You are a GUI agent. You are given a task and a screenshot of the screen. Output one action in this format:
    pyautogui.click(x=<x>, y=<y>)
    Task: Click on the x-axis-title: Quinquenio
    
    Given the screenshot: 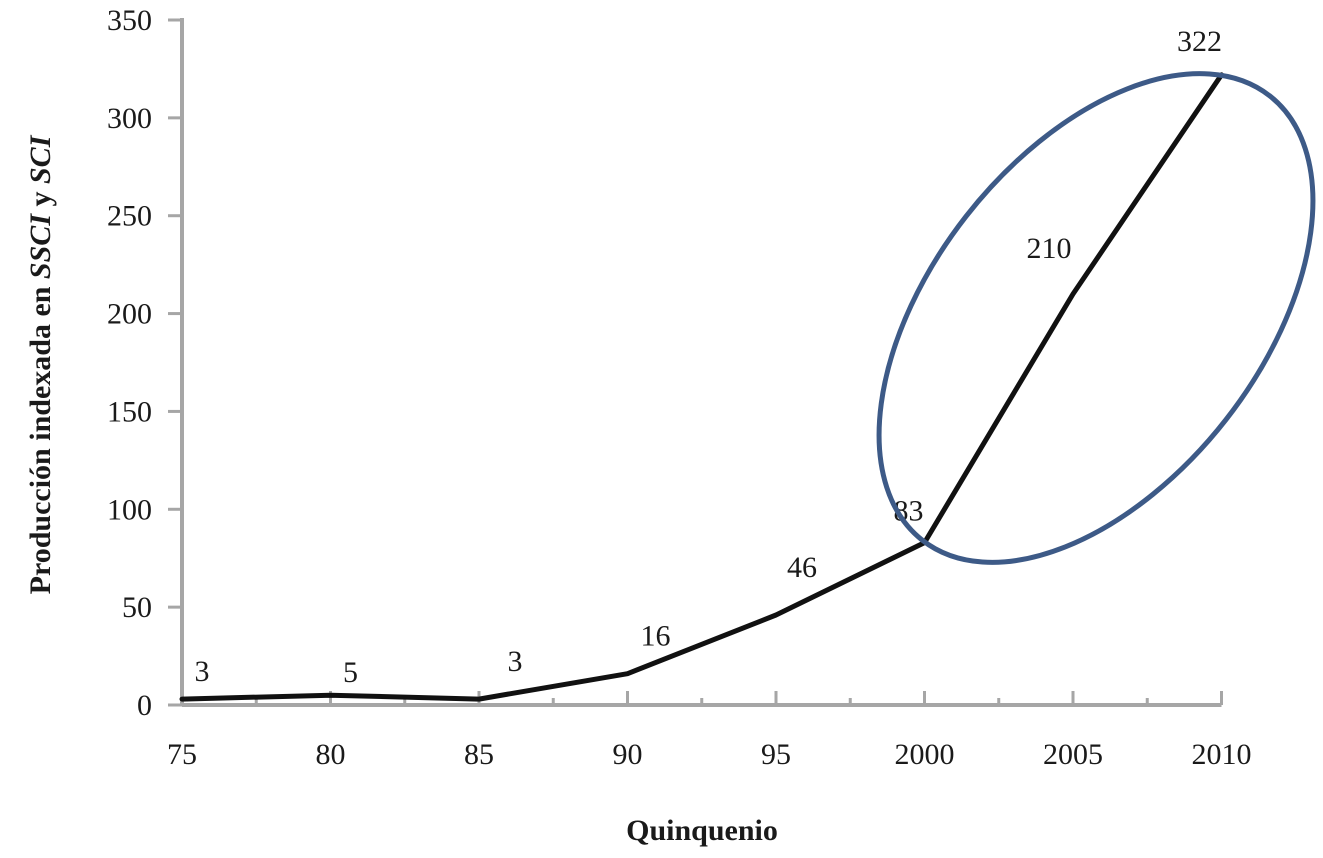 What is the action you would take?
    pyautogui.click(x=702, y=830)
    